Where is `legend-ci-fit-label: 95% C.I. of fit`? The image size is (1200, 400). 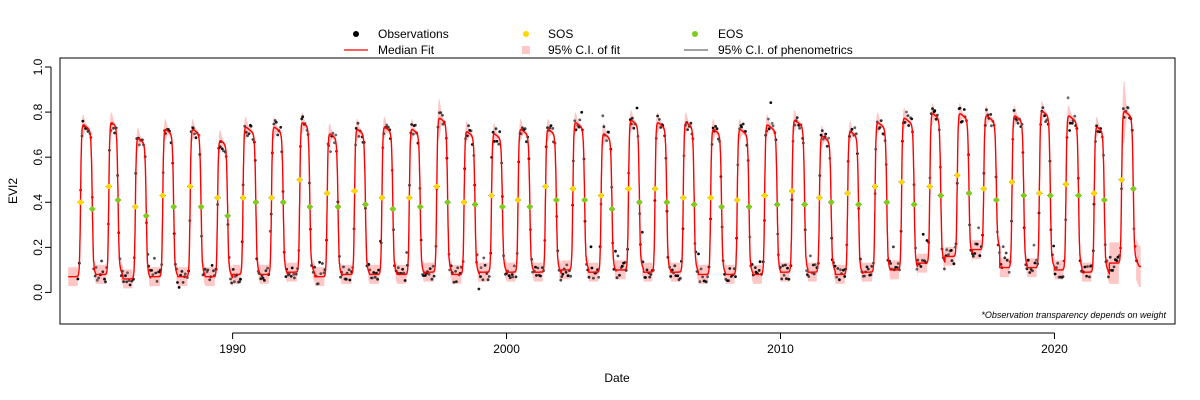 legend-ci-fit-label: 95% C.I. of fit is located at coordinates (584, 50).